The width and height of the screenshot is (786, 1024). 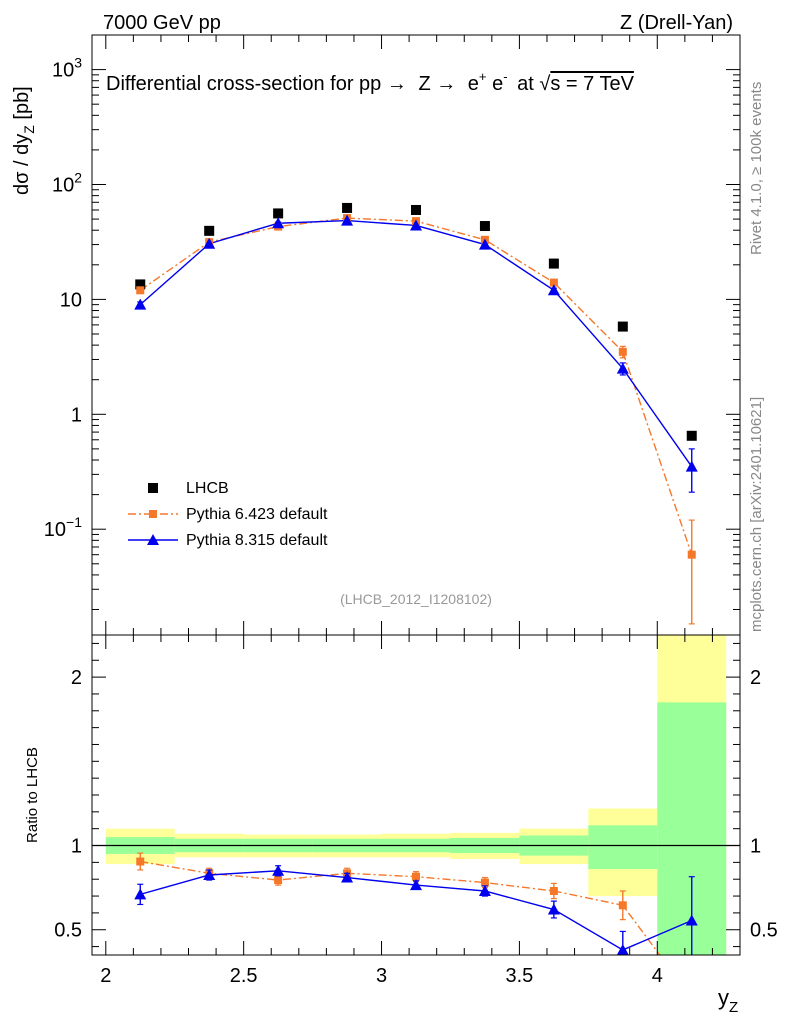 I want to click on main-ytick-exp-3: 2, so click(x=78, y=177).